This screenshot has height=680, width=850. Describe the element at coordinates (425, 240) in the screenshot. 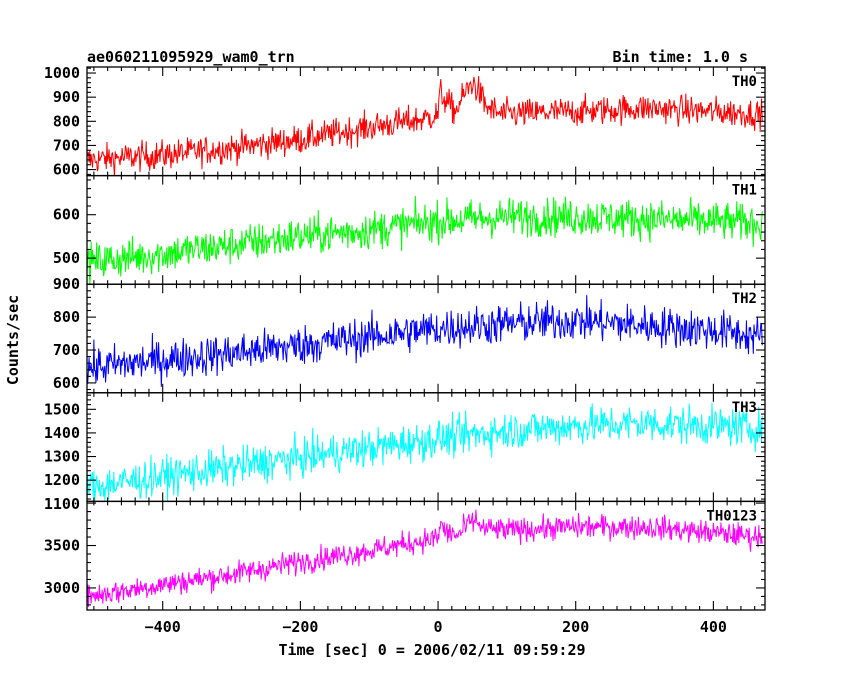

I see `series-line-th1` at that location.